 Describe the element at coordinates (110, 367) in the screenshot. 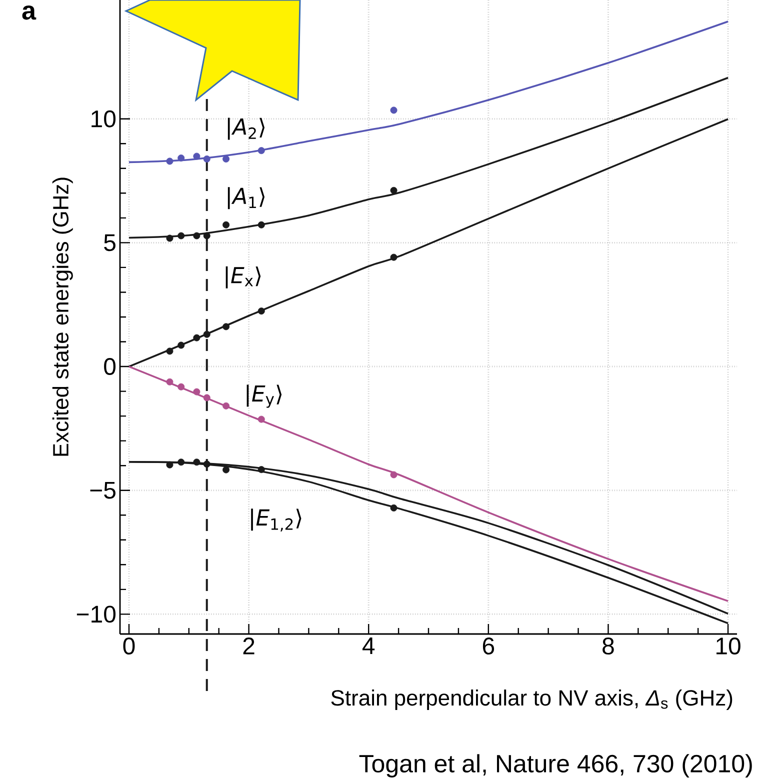

I see `y-tick-label: 0` at that location.